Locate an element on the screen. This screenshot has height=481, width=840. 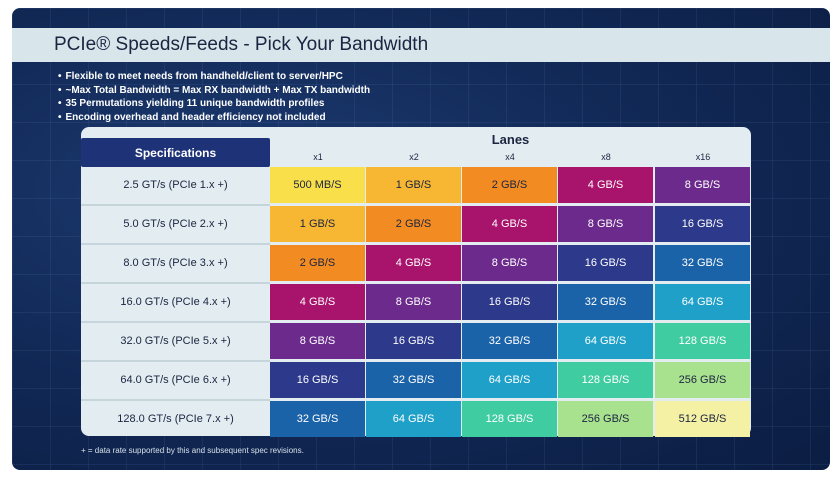
spec-row-label: 5.0 GT/s (PCIe 2.x +) is located at coordinates (175, 224).